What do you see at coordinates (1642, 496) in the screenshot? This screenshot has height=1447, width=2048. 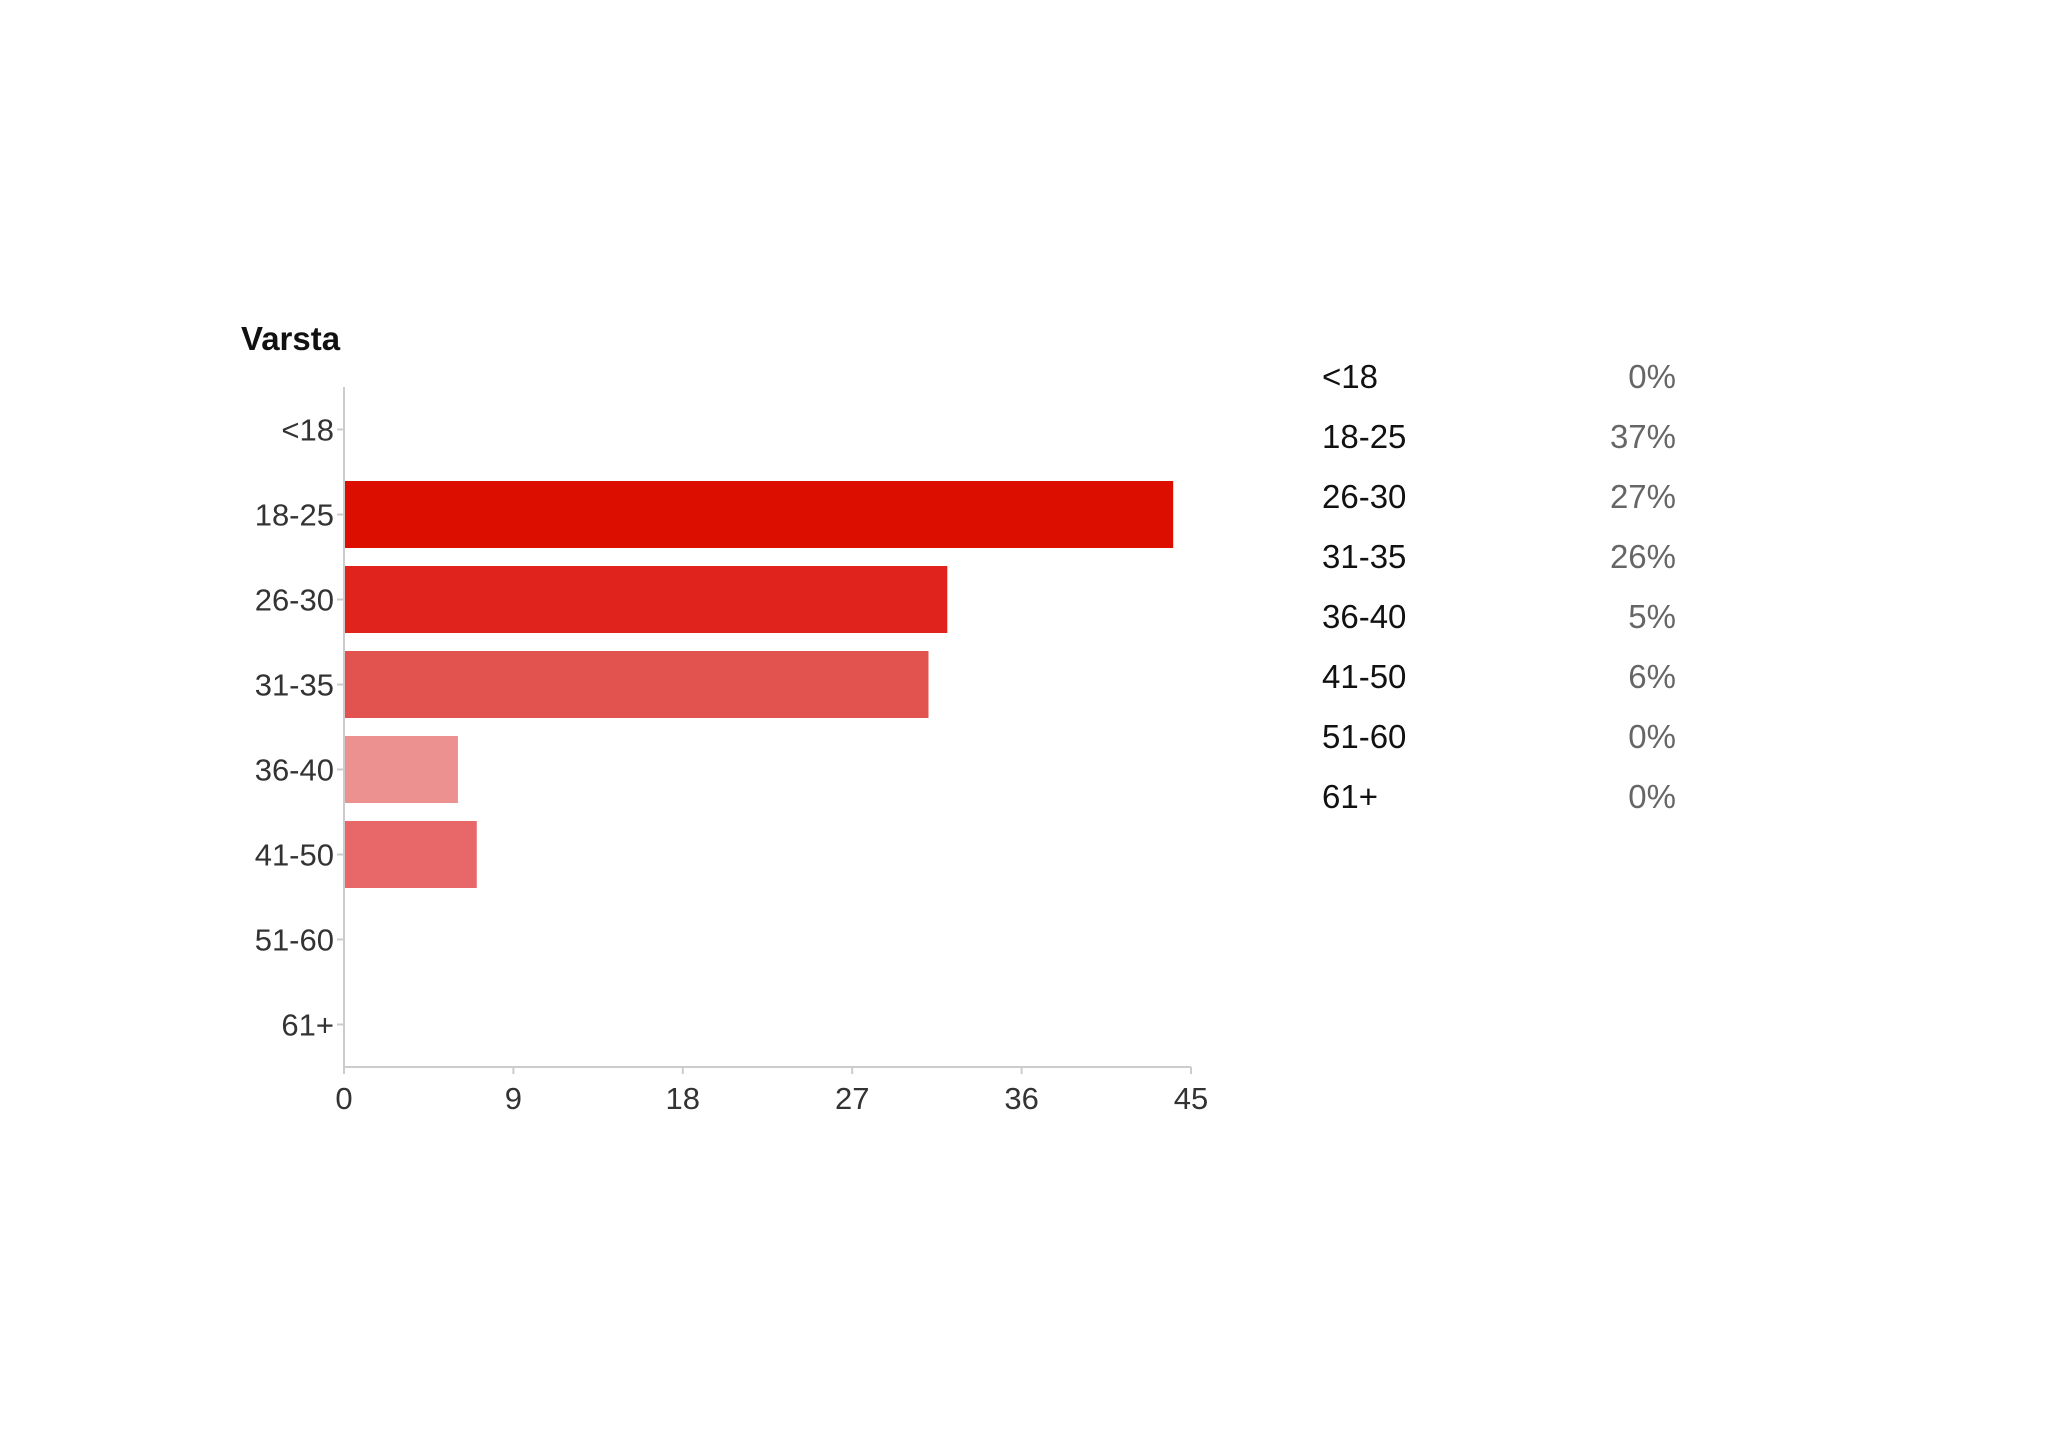 I see `legend-percent: 27%` at bounding box center [1642, 496].